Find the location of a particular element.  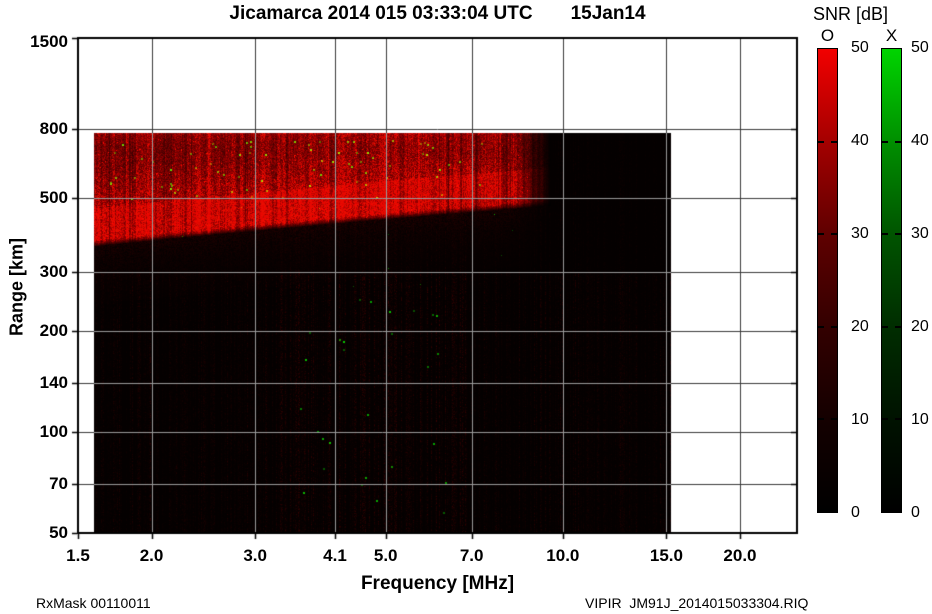

x-tick-label-10.0: 10.0 is located at coordinates (563, 555).